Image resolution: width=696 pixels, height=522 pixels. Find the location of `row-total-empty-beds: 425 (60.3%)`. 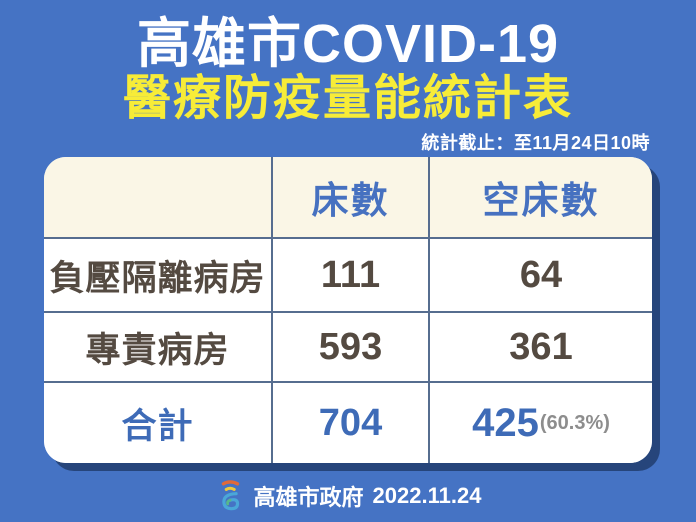

row-total-empty-beds: 425 (60.3%) is located at coordinates (541, 423).